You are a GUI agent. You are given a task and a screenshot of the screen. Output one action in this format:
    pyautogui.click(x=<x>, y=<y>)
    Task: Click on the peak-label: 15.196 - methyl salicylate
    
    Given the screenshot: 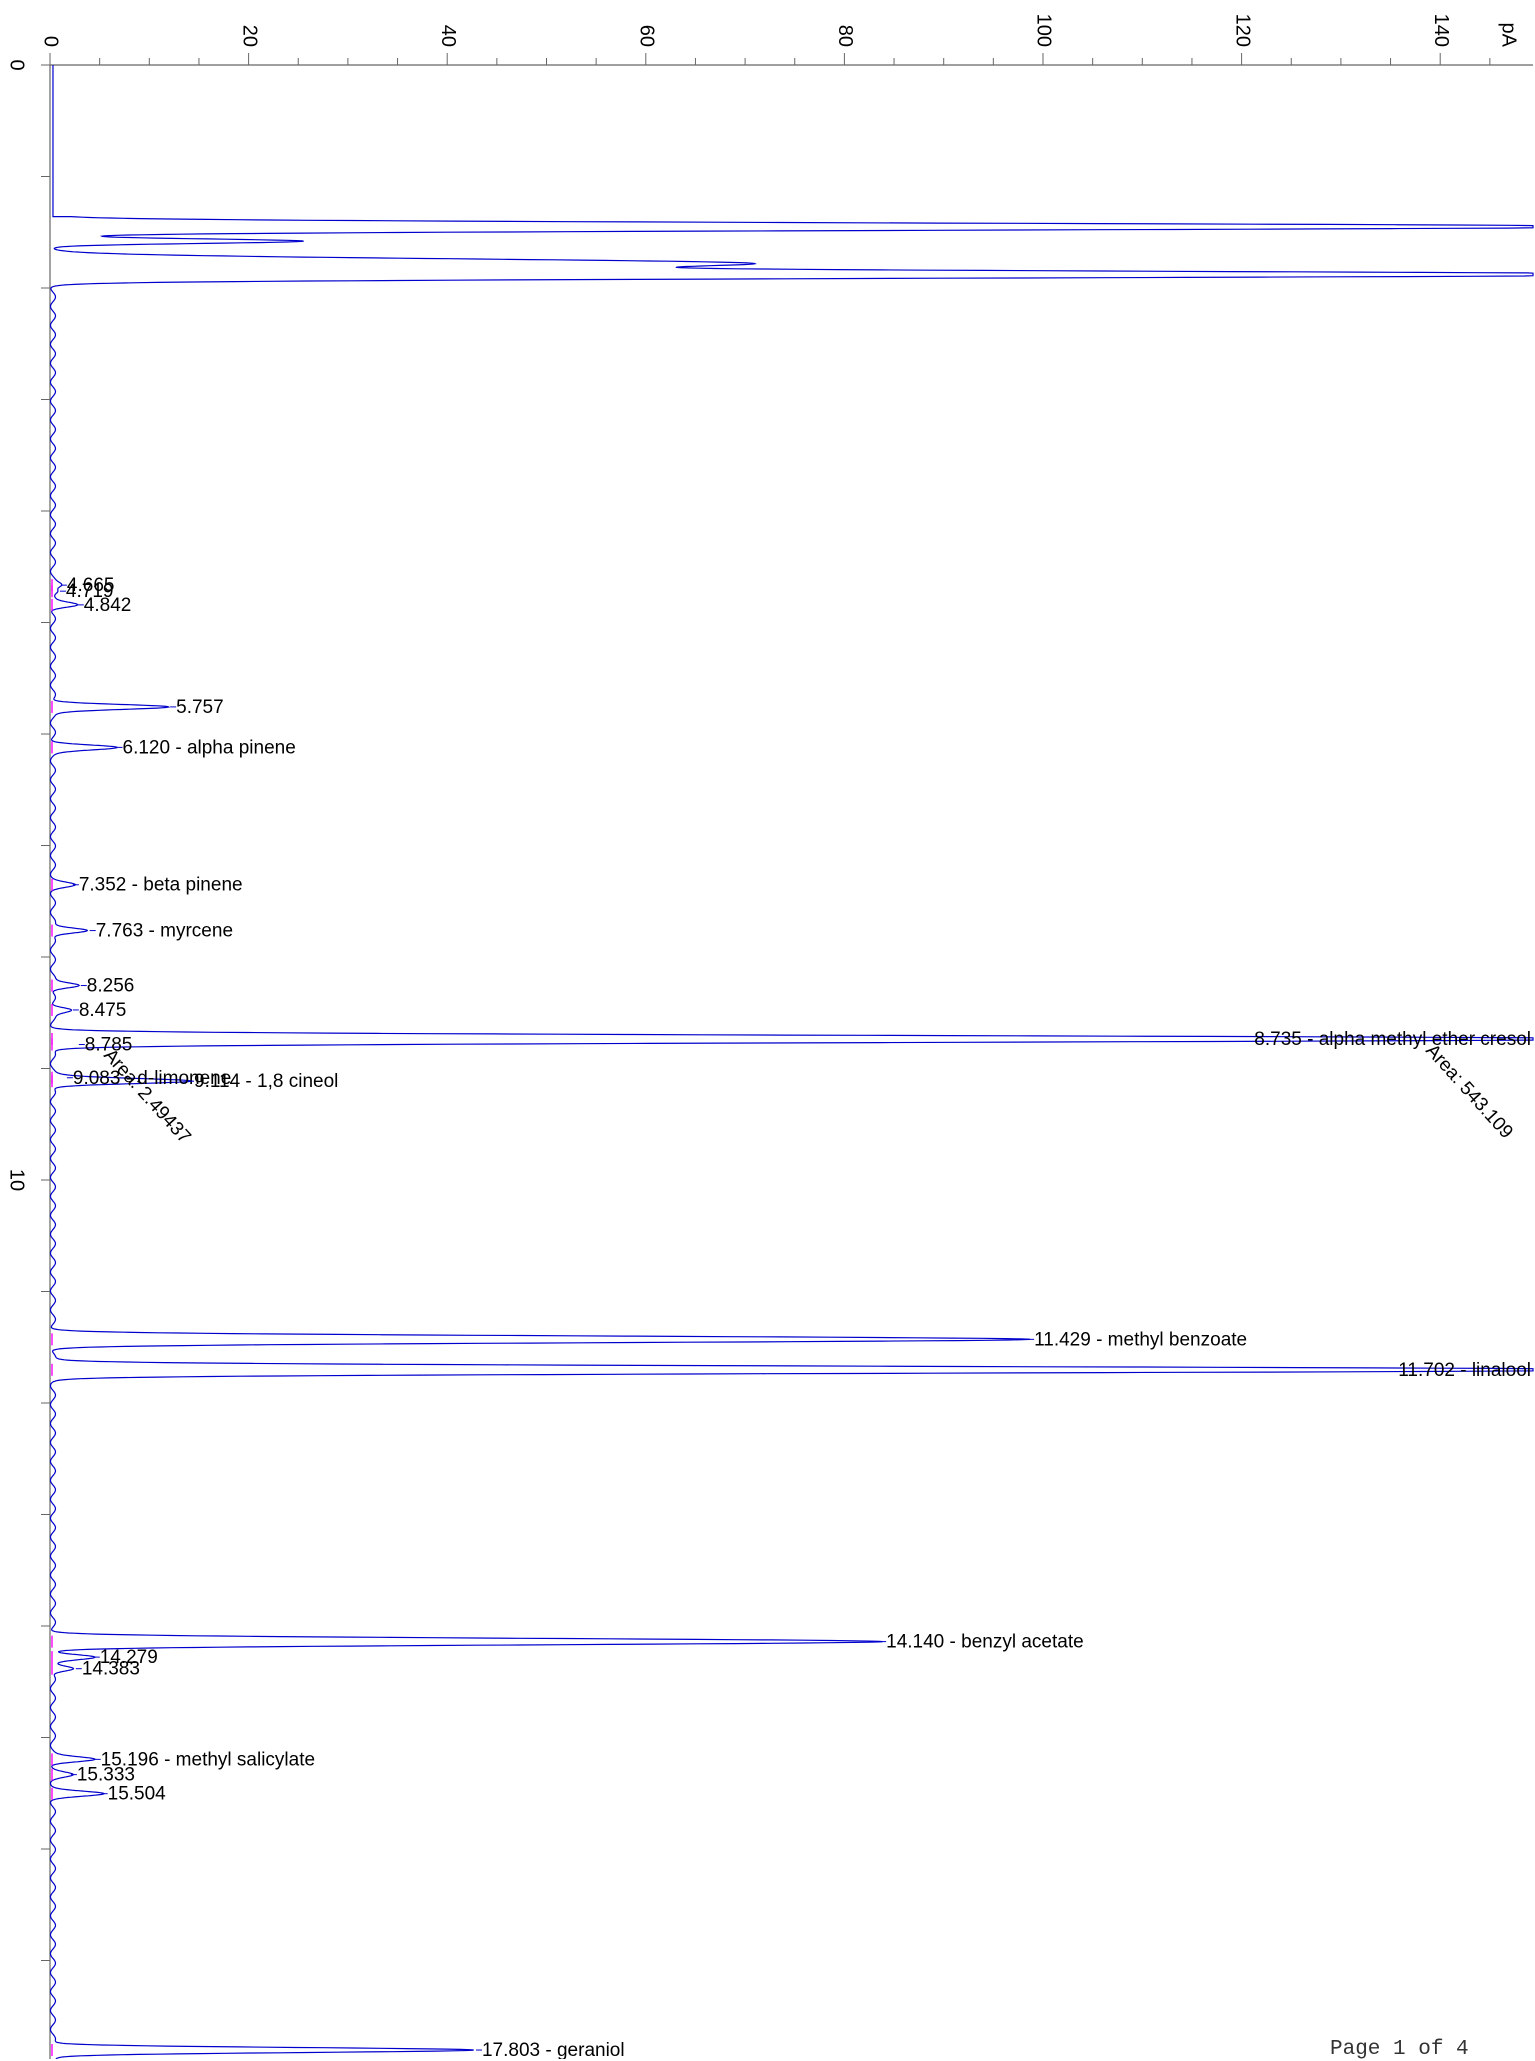 What is the action you would take?
    pyautogui.click(x=208, y=1759)
    